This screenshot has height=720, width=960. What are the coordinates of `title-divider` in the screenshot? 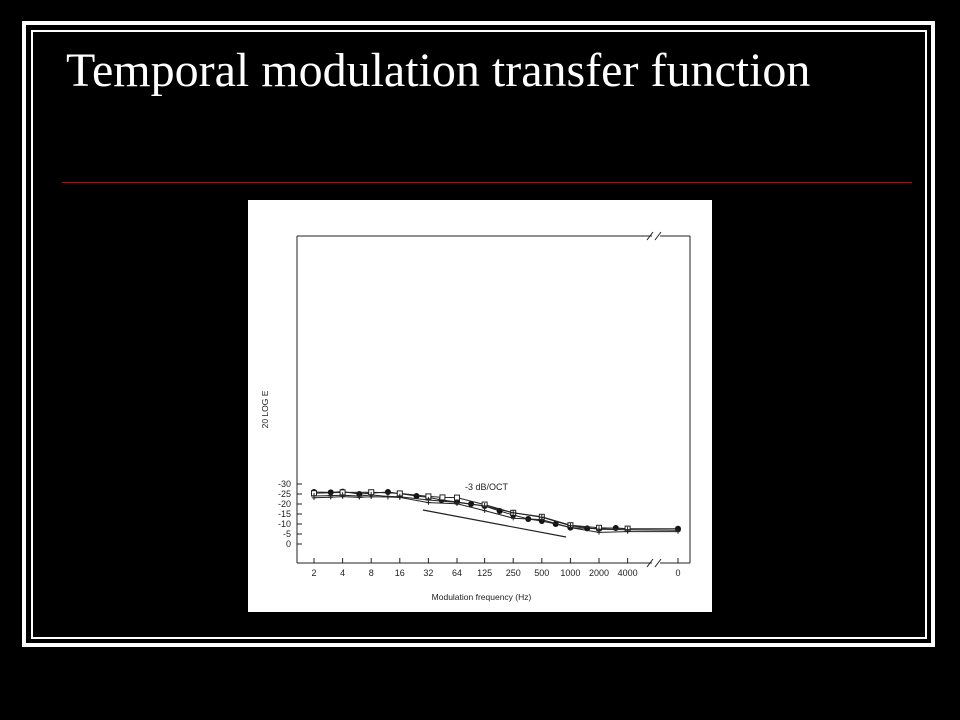 It's located at (487, 182).